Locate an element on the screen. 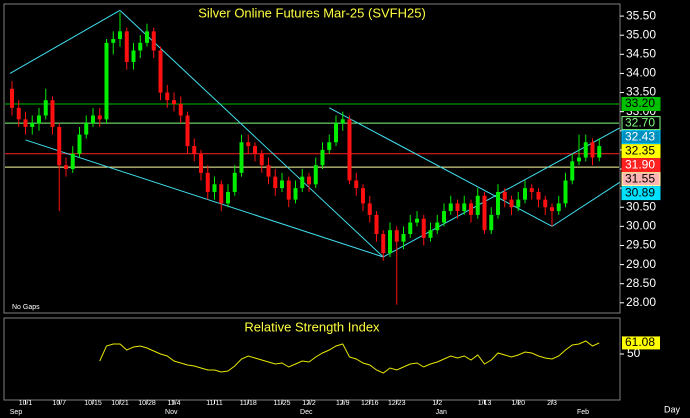 This screenshot has height=418, width=690. rsi-value-label: 61.08 is located at coordinates (640, 342).